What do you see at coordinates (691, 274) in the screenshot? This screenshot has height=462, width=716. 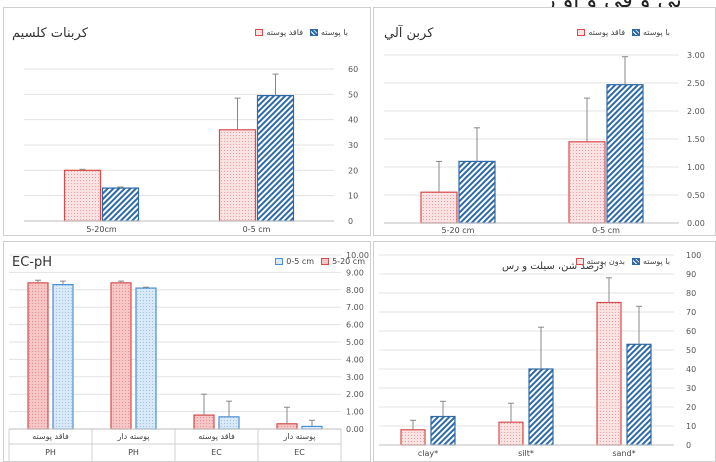 I see `y-tick-label: 90` at bounding box center [691, 274].